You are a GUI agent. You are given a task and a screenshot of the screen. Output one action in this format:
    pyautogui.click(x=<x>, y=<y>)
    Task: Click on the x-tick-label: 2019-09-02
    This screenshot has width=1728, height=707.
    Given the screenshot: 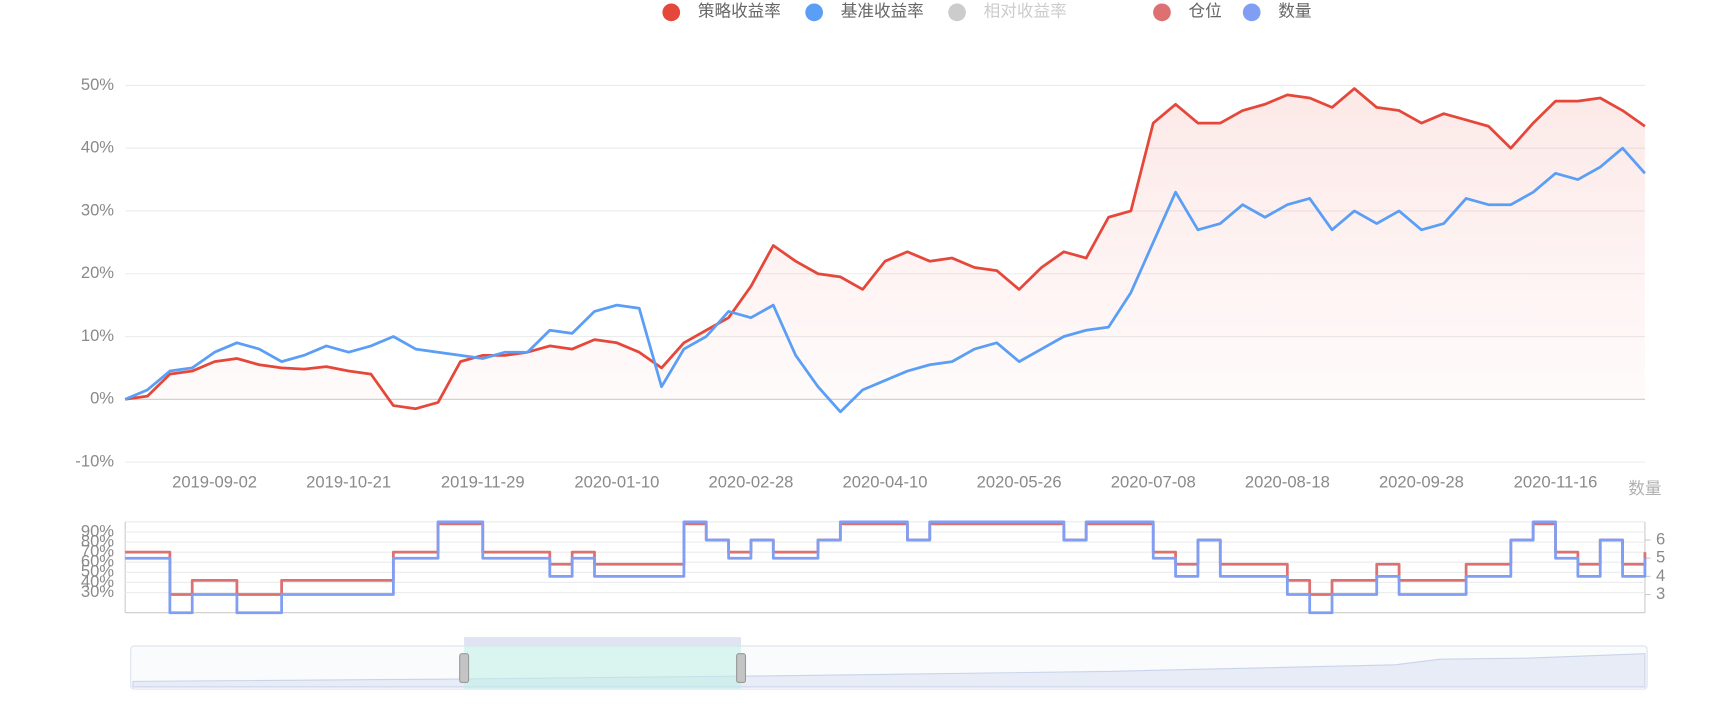 What is the action you would take?
    pyautogui.click(x=214, y=481)
    